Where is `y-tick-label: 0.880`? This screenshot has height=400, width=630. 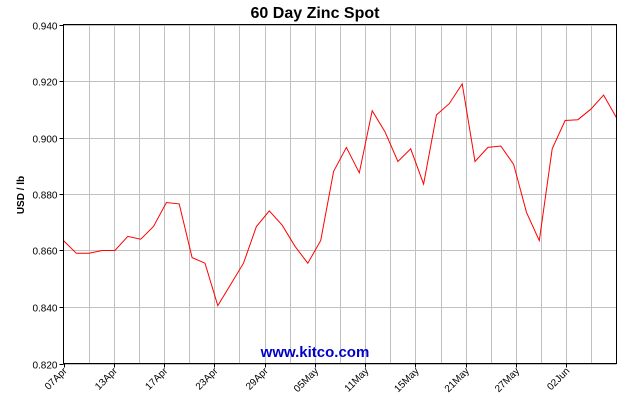
y-tick-label: 0.880 is located at coordinates (44, 196).